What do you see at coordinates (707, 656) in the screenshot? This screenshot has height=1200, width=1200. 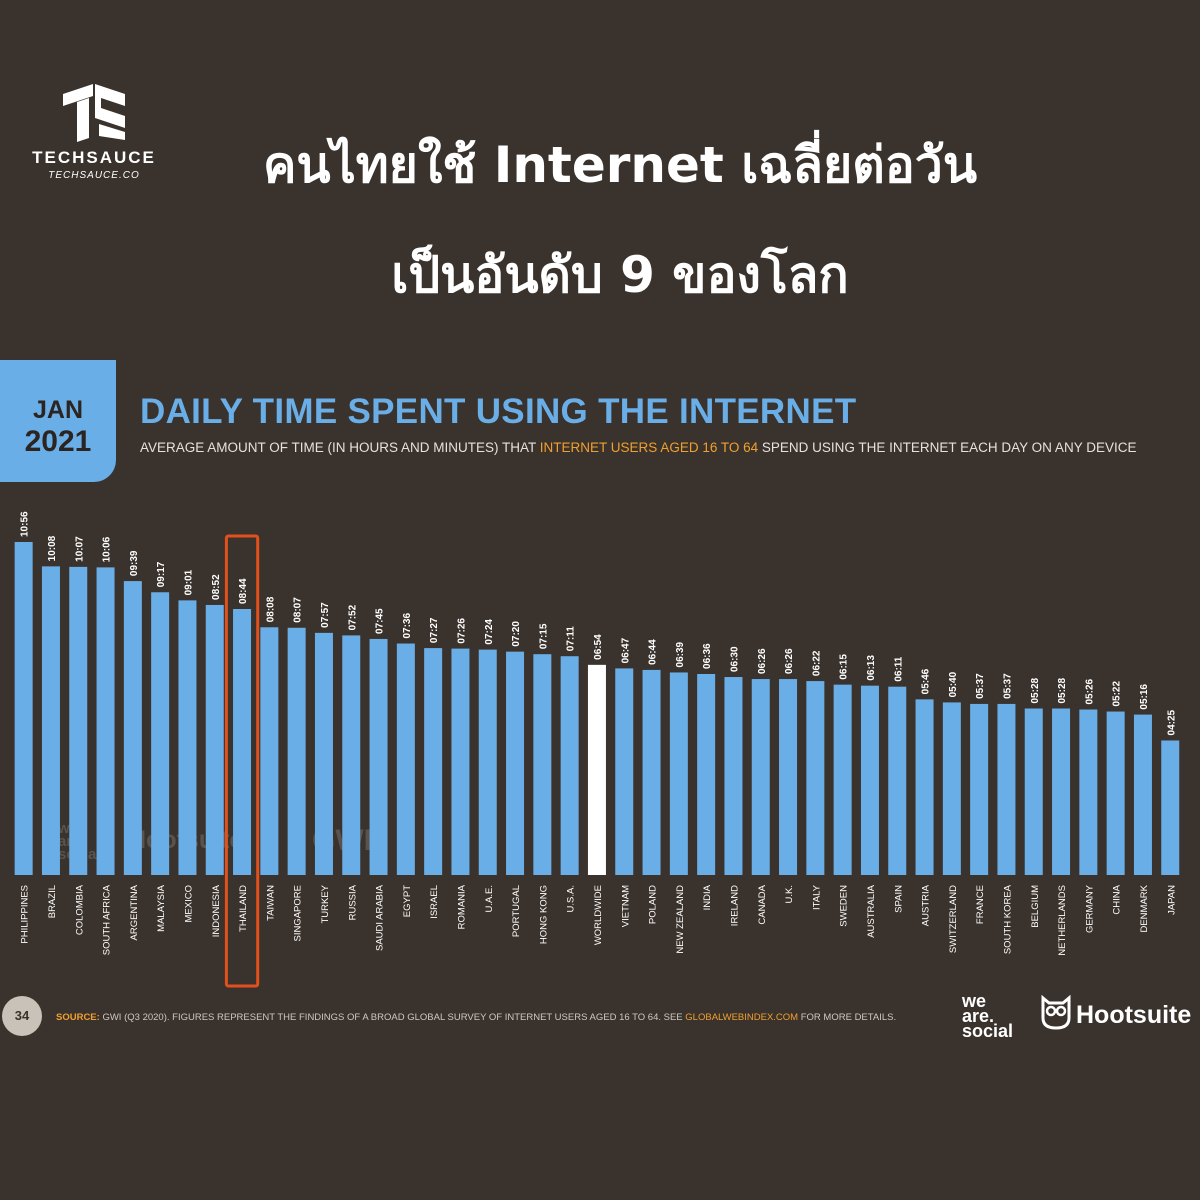 I see `value-label: 06:36` at bounding box center [707, 656].